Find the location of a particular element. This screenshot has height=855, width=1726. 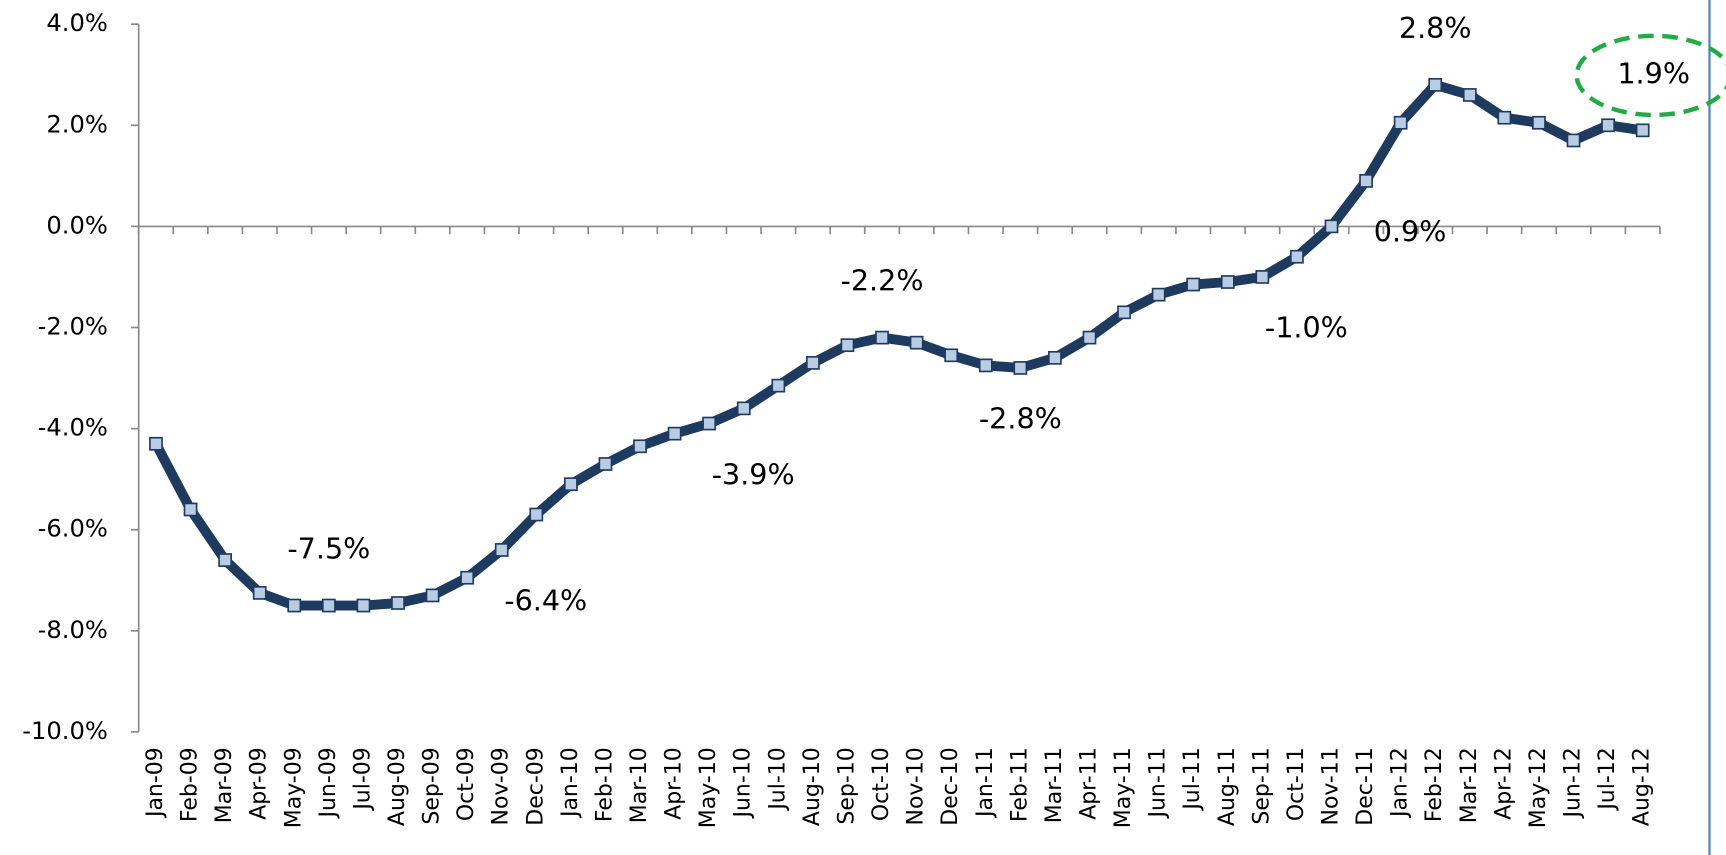

x-tick-label: Oct-09 is located at coordinates (466, 784).